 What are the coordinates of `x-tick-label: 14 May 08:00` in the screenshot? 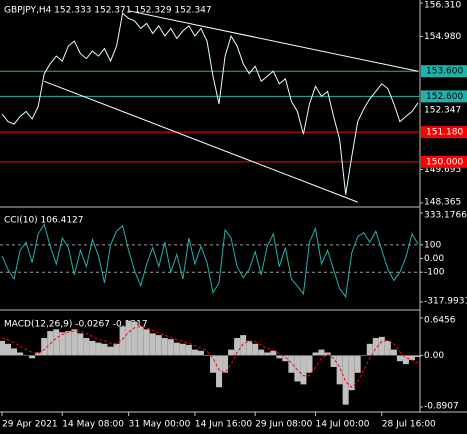 It's located at (93, 425).